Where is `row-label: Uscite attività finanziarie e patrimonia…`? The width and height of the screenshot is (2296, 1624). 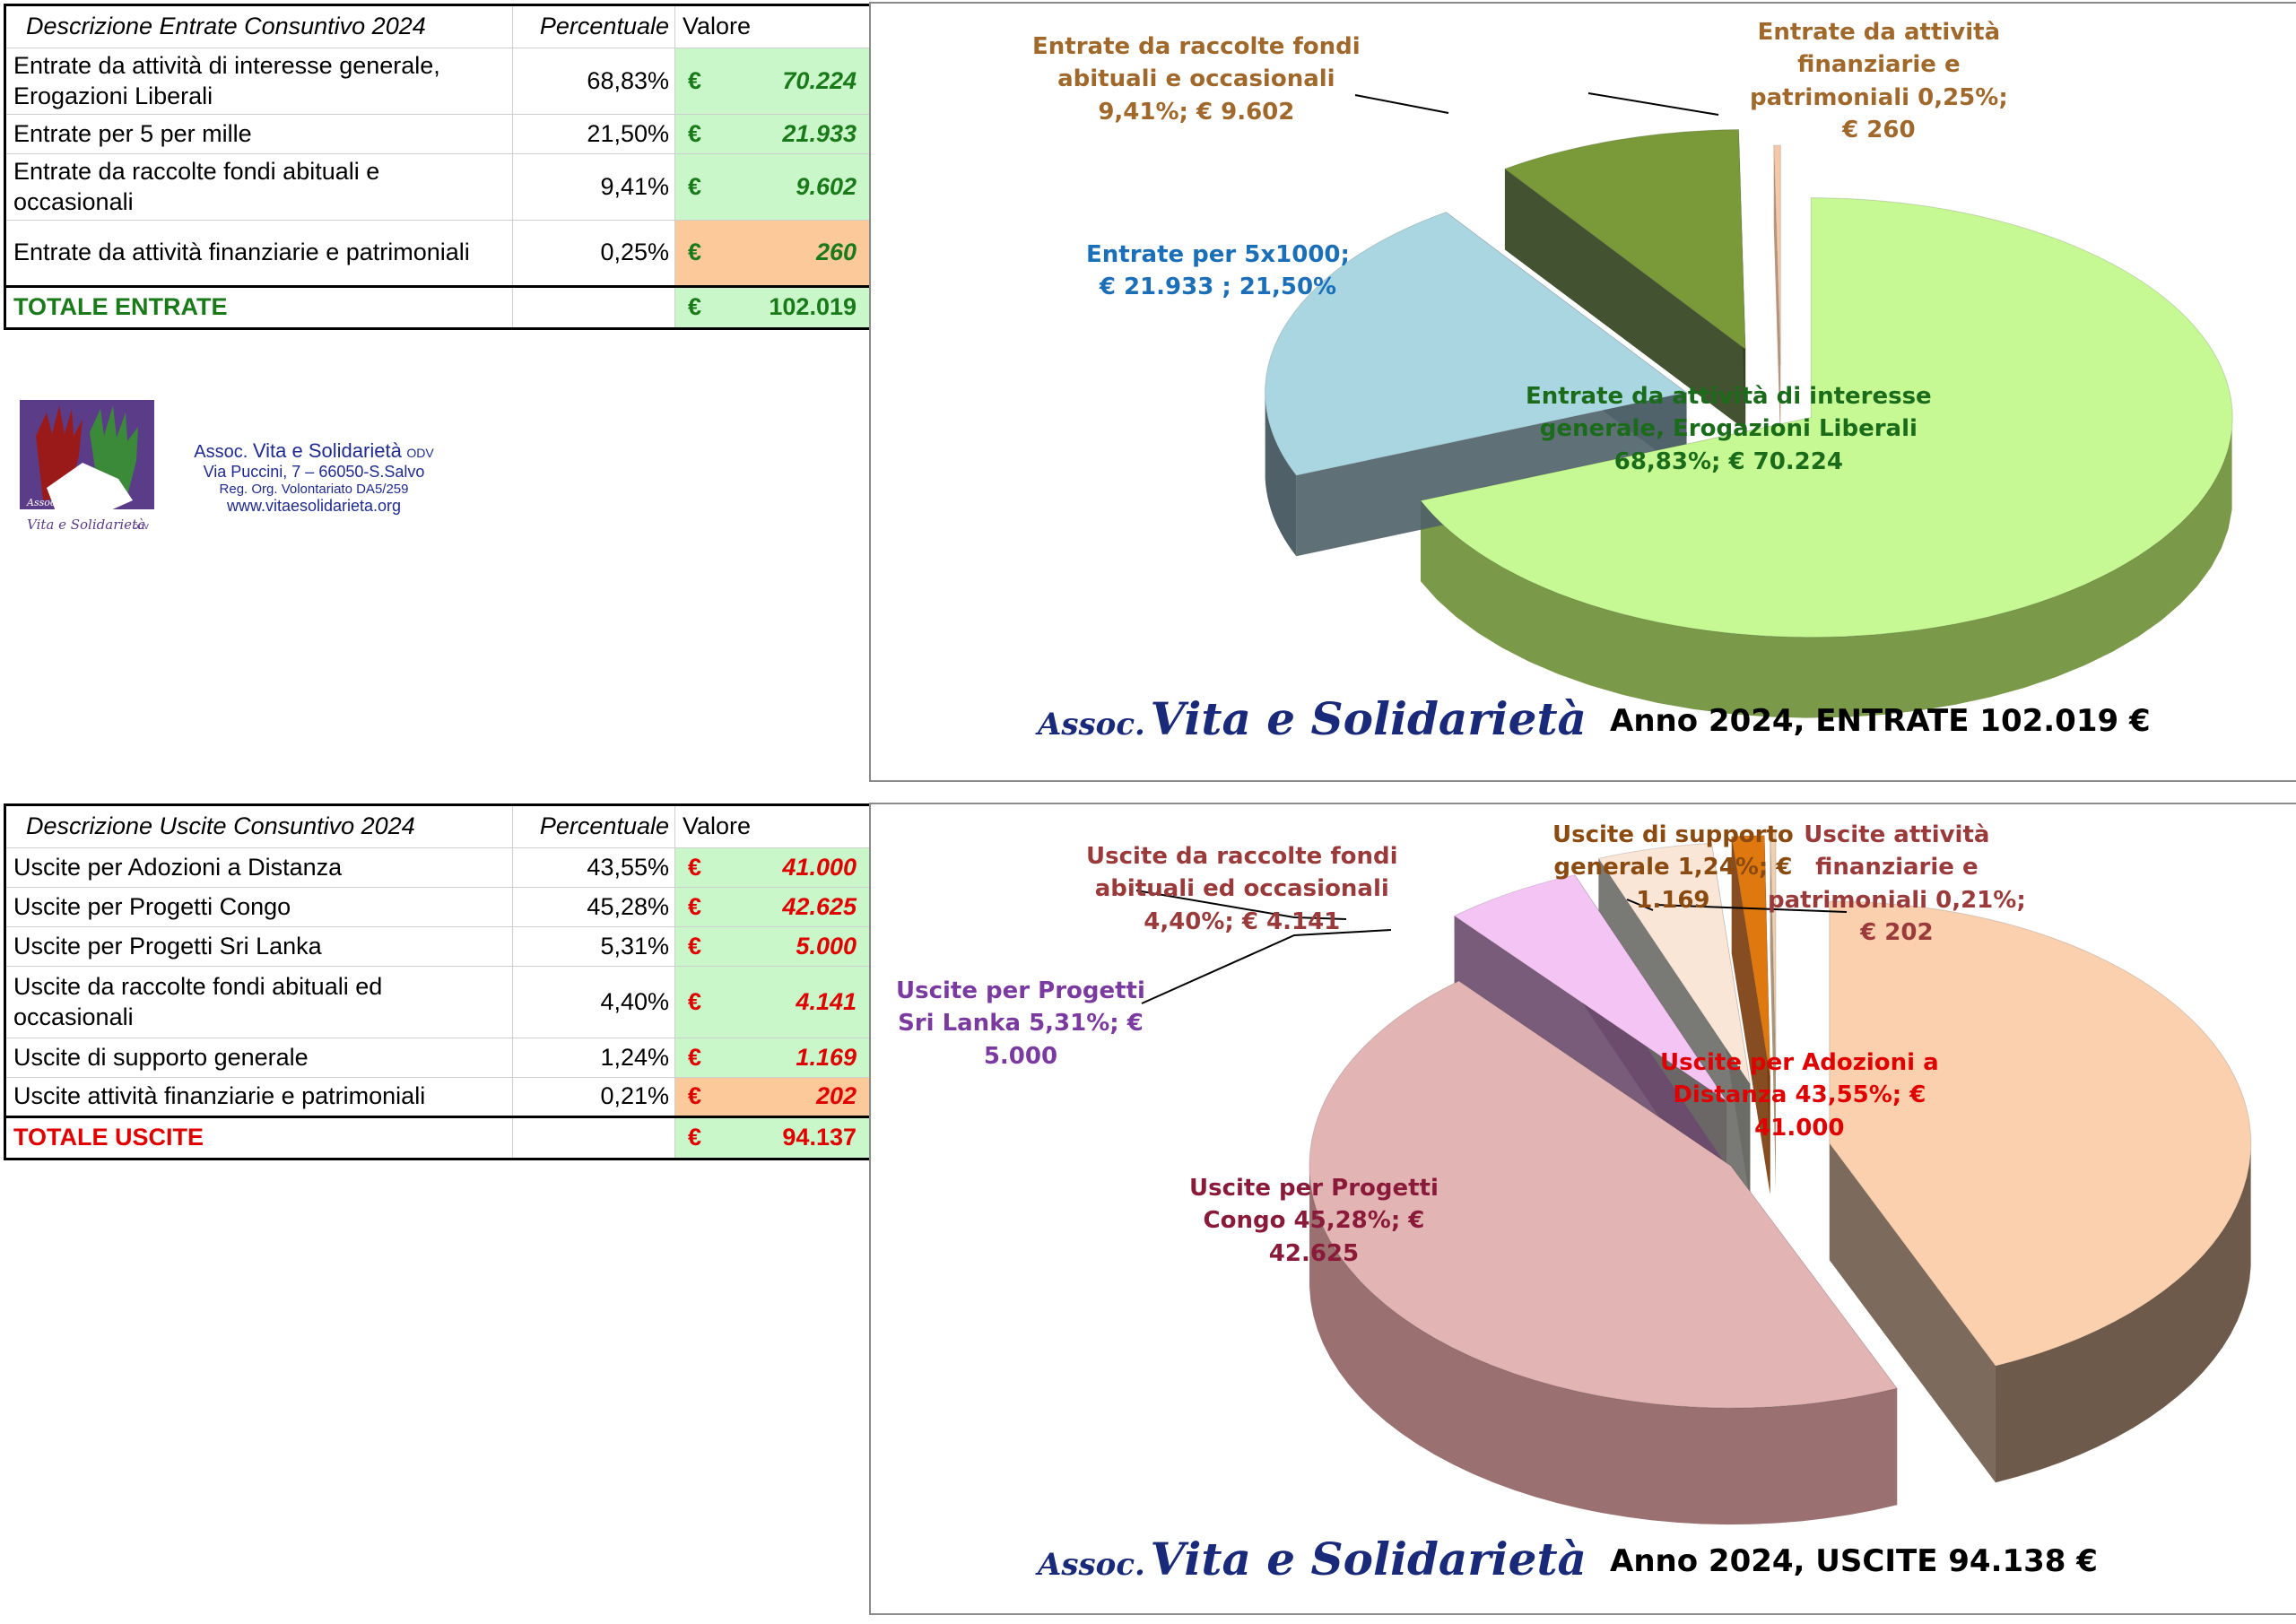
row-label: Uscite attività finanziarie e patrimonia… is located at coordinates (258, 1097).